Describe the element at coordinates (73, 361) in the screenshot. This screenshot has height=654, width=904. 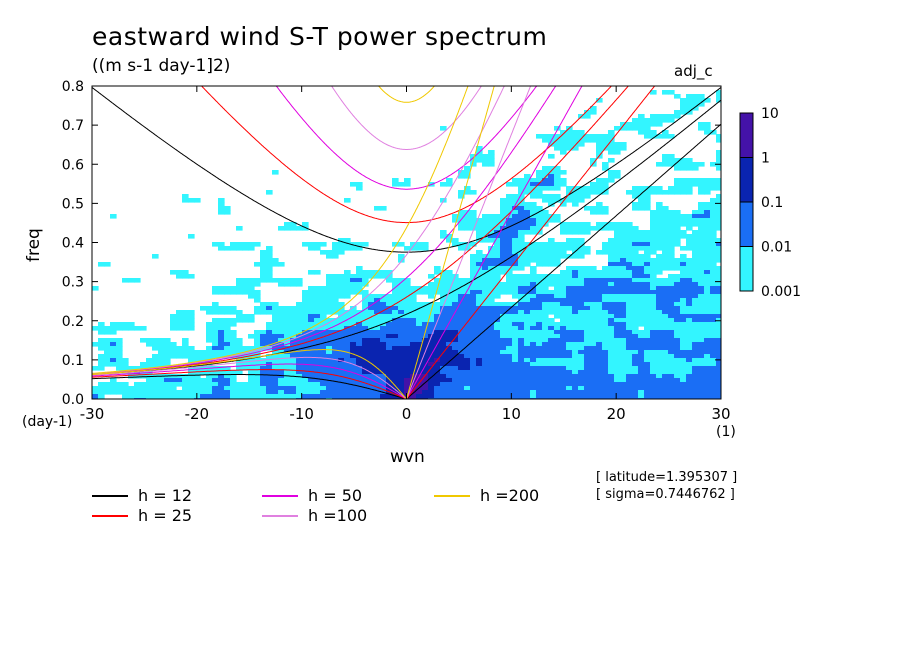
I see `y-tick-label: 0.1` at that location.